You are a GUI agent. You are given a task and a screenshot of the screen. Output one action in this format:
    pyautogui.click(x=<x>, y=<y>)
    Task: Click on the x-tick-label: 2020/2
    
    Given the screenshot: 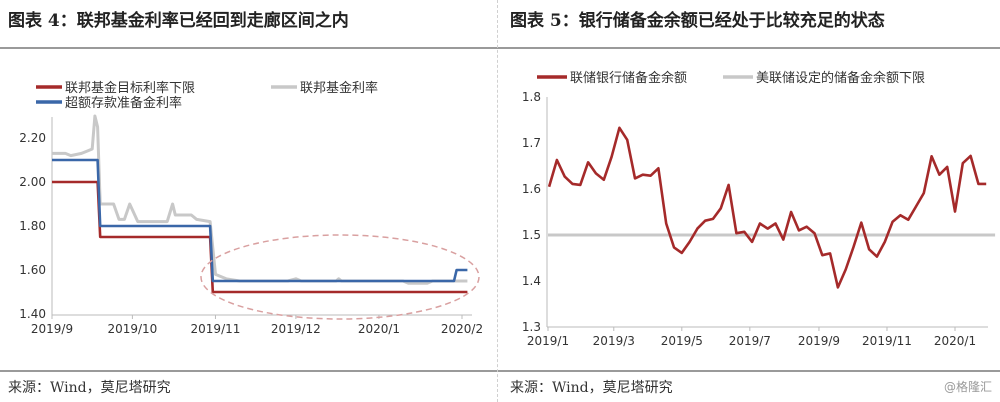 What is the action you would take?
    pyautogui.click(x=462, y=329)
    